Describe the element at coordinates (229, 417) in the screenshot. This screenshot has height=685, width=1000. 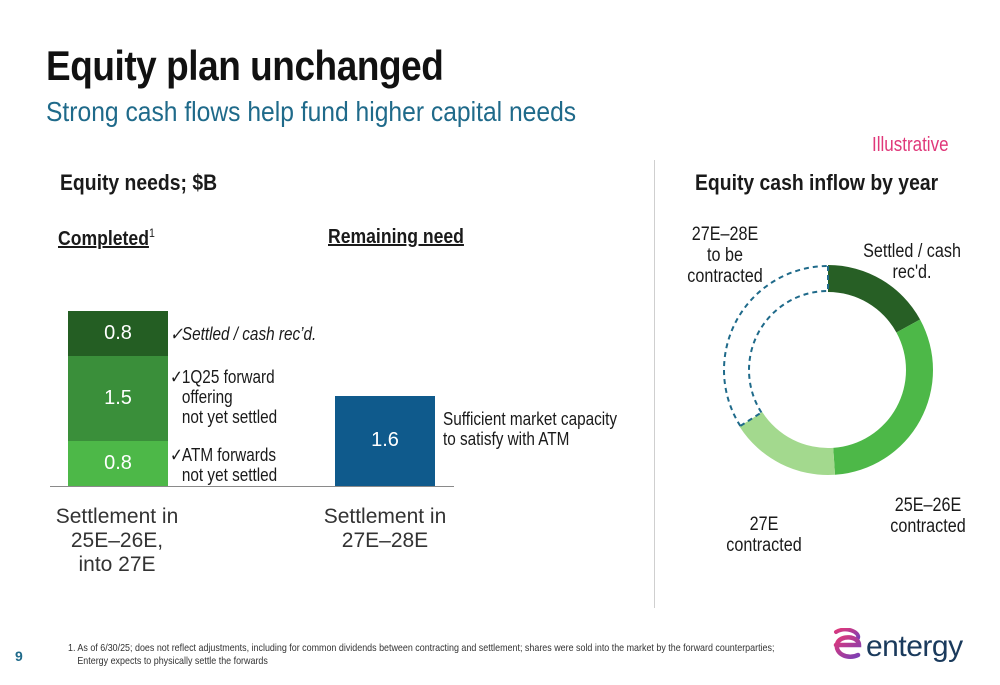
I see `note-forward-line3: not yet settled` at that location.